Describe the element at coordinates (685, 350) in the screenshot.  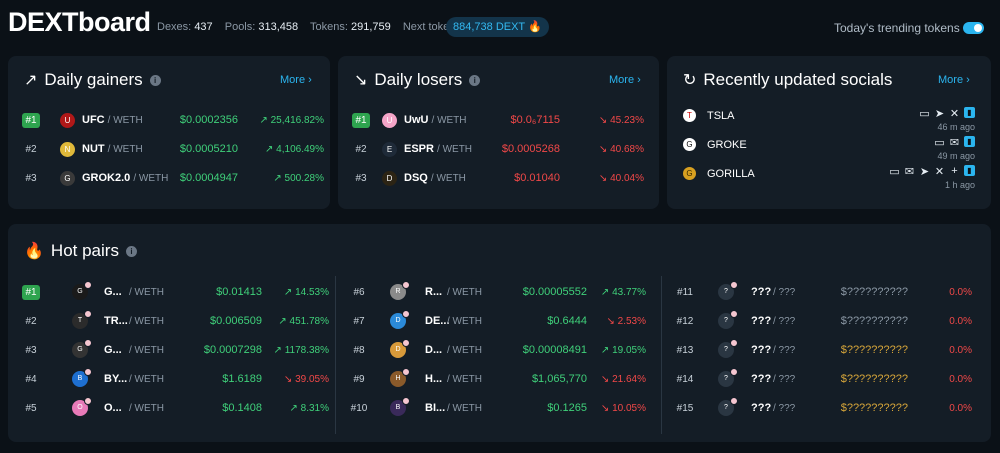
I see `rank-badge: #13` at that location.